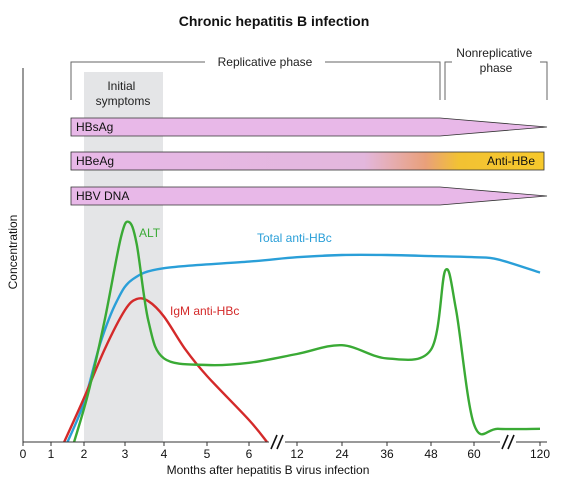  What do you see at coordinates (249, 454) in the screenshot?
I see `x-tick-label: 6` at bounding box center [249, 454].